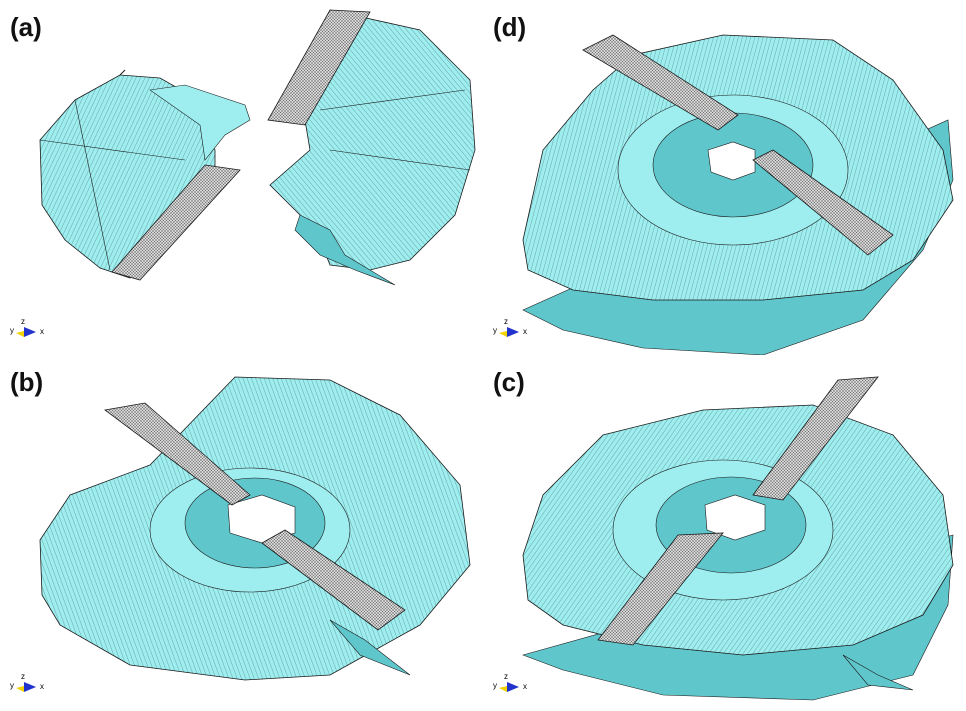 Image resolution: width=966 pixels, height=711 pixels. What do you see at coordinates (815, 438) in the screenshot?
I see `tool-strip-c1` at bounding box center [815, 438].